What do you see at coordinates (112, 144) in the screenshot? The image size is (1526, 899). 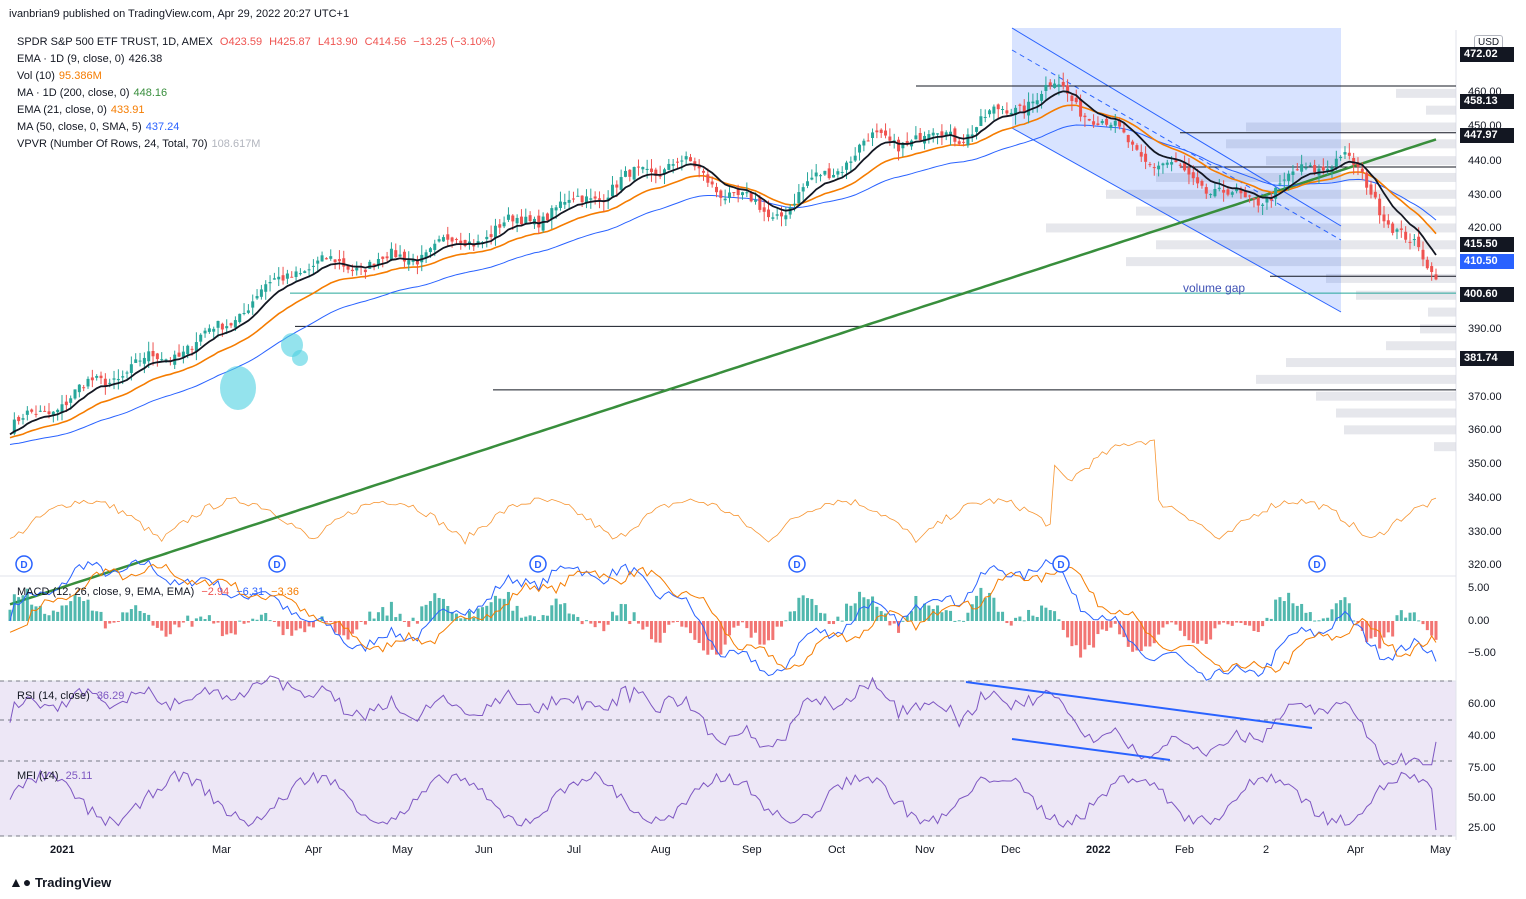 I see `vpvr-label: VPVR (Number Of Rows, 24, Total, 70)` at bounding box center [112, 144].